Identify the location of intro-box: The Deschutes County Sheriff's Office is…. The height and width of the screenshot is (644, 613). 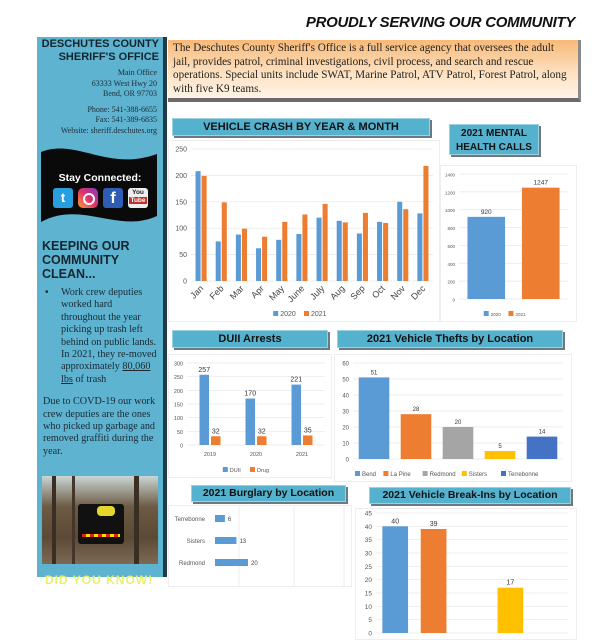
(374, 71).